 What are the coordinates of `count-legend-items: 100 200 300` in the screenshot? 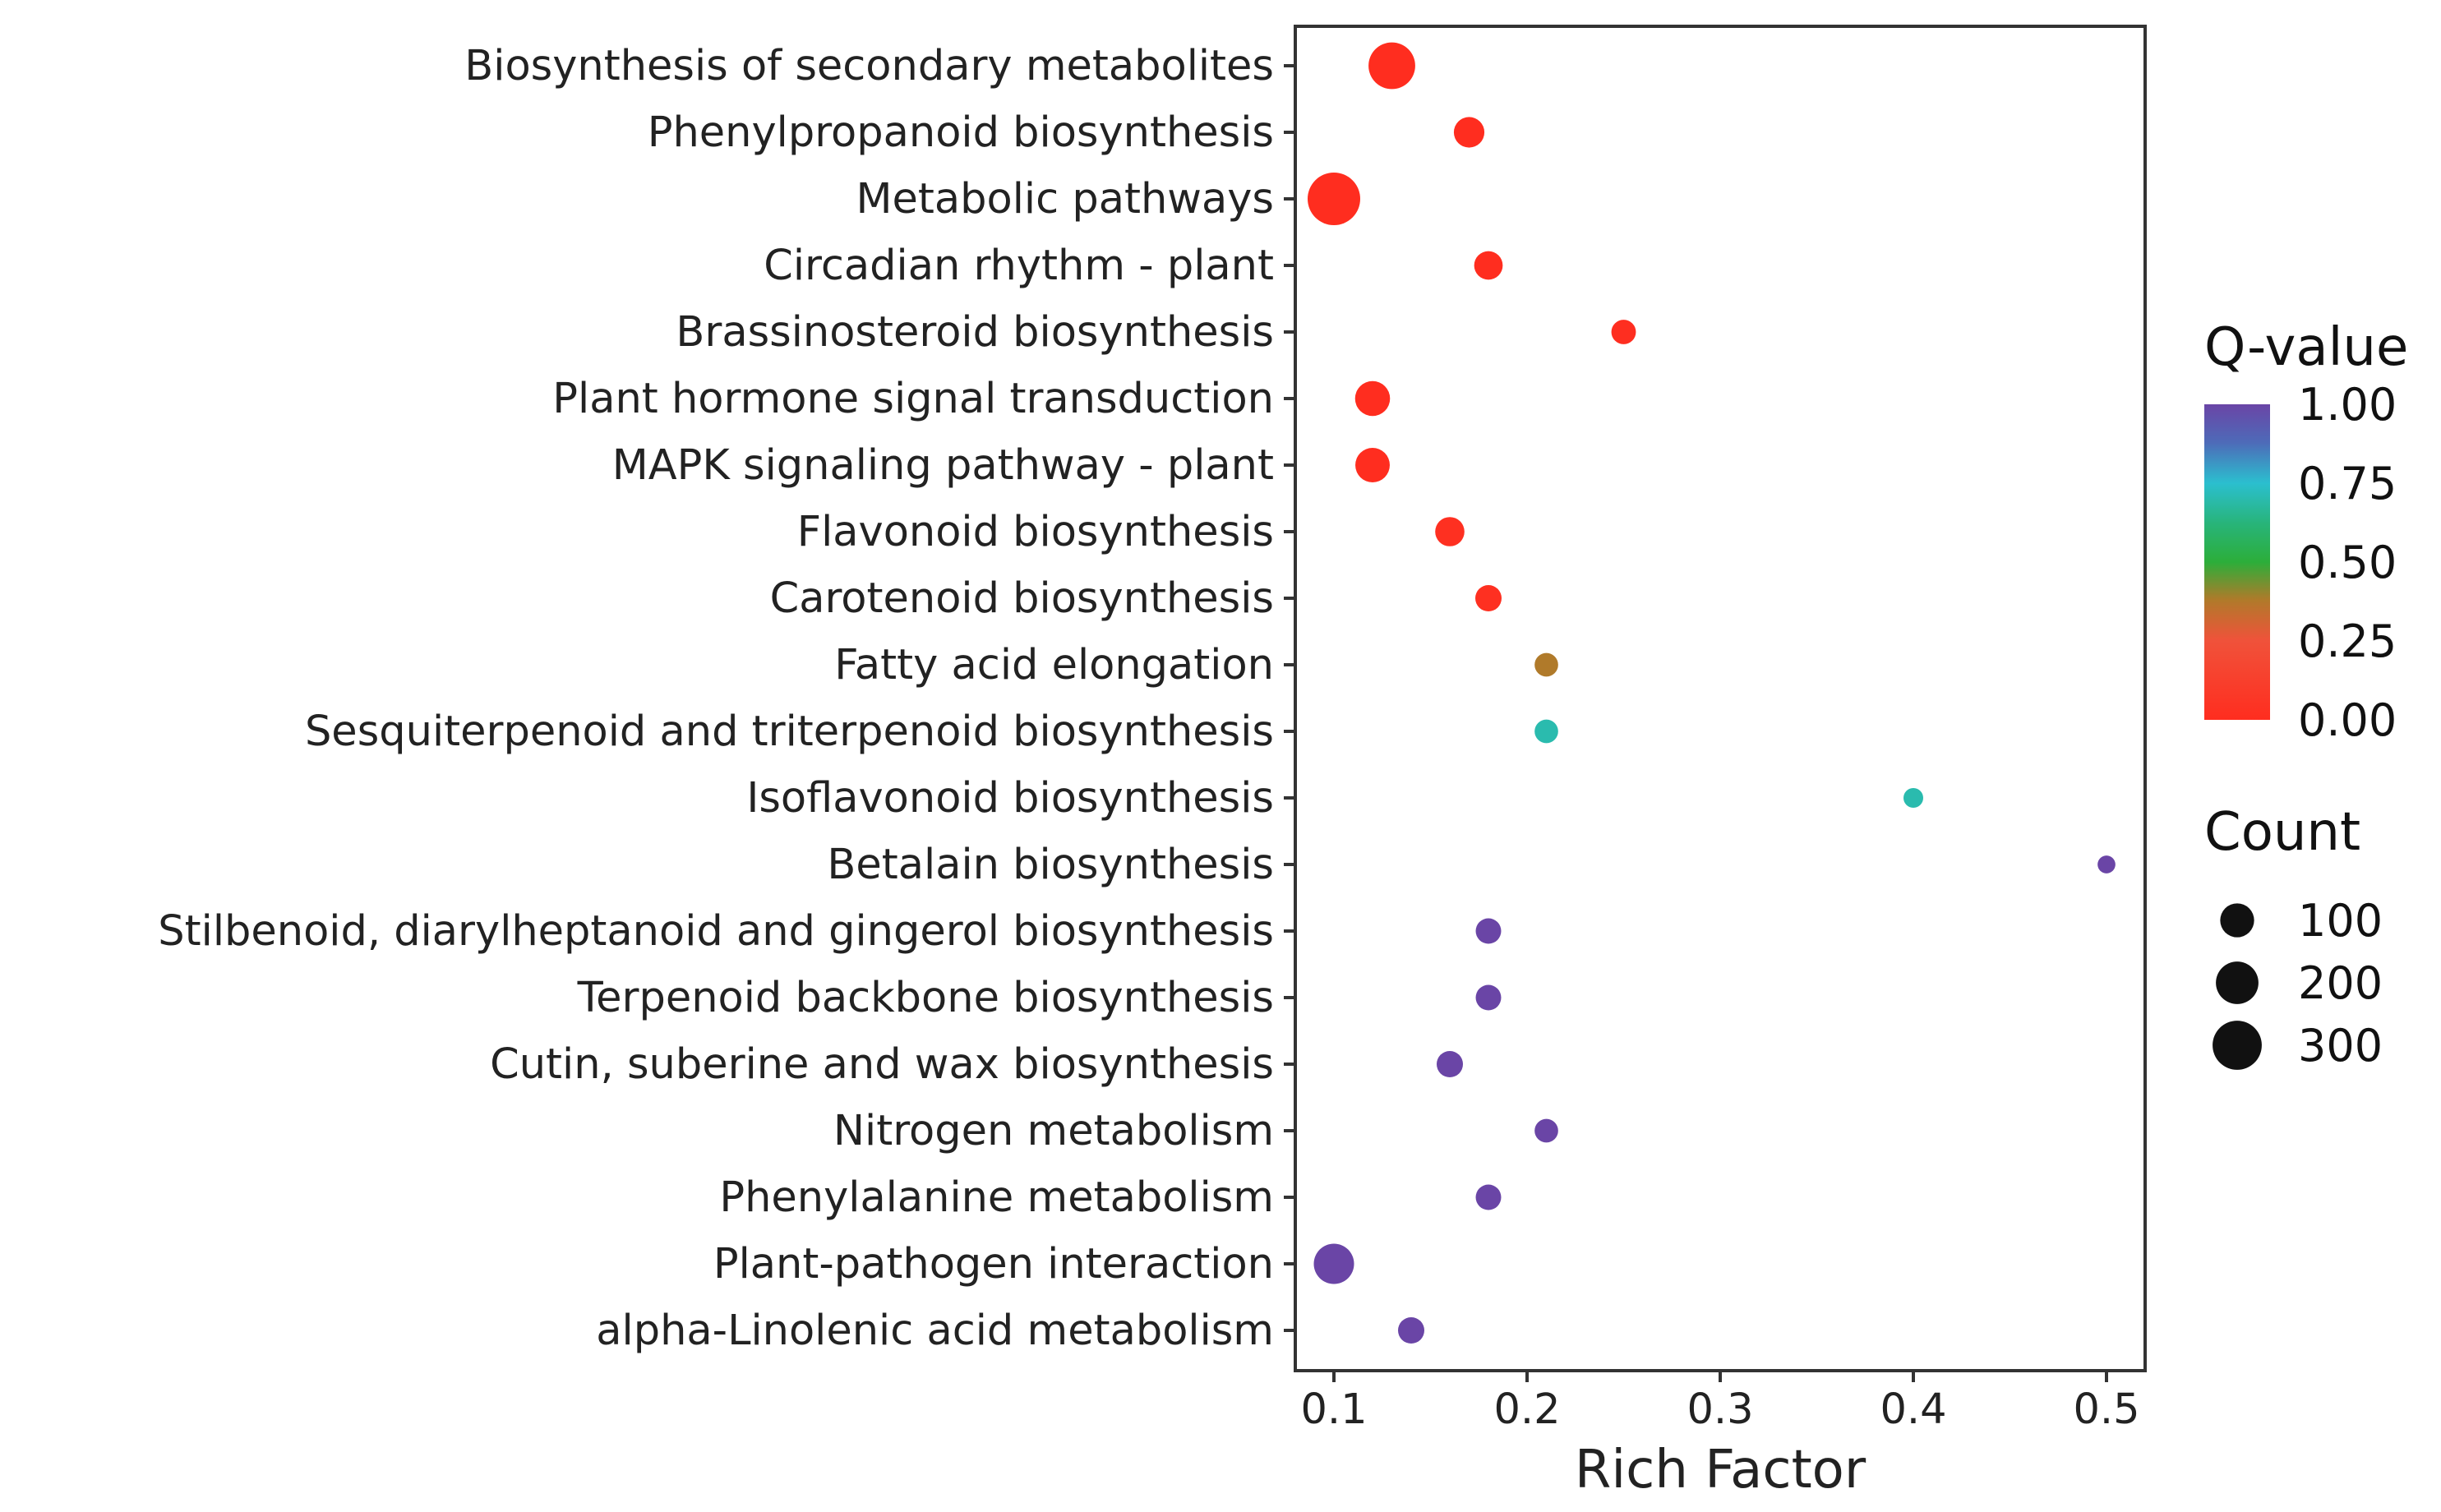 It's located at (2298, 984).